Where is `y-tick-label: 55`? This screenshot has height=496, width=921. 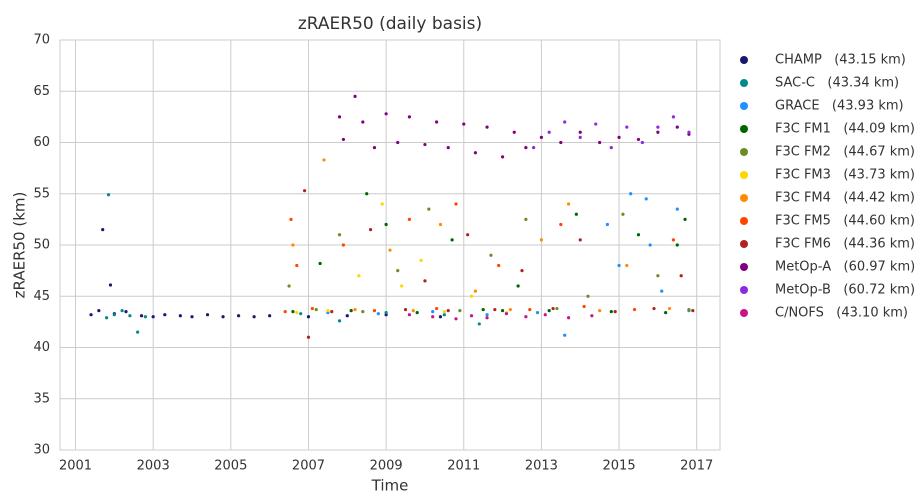
y-tick-label: 55 is located at coordinates (41, 193).